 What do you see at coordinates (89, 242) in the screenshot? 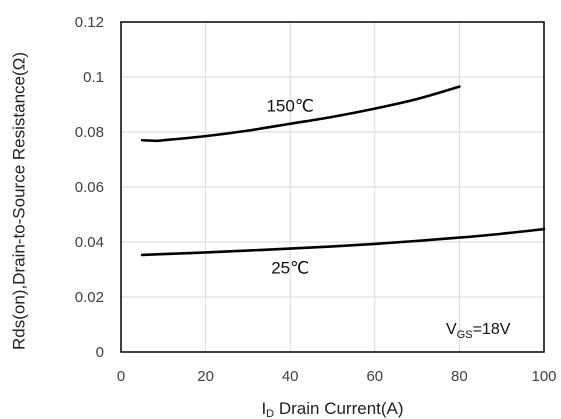
I see `y-tick-label: 0.04` at bounding box center [89, 242].